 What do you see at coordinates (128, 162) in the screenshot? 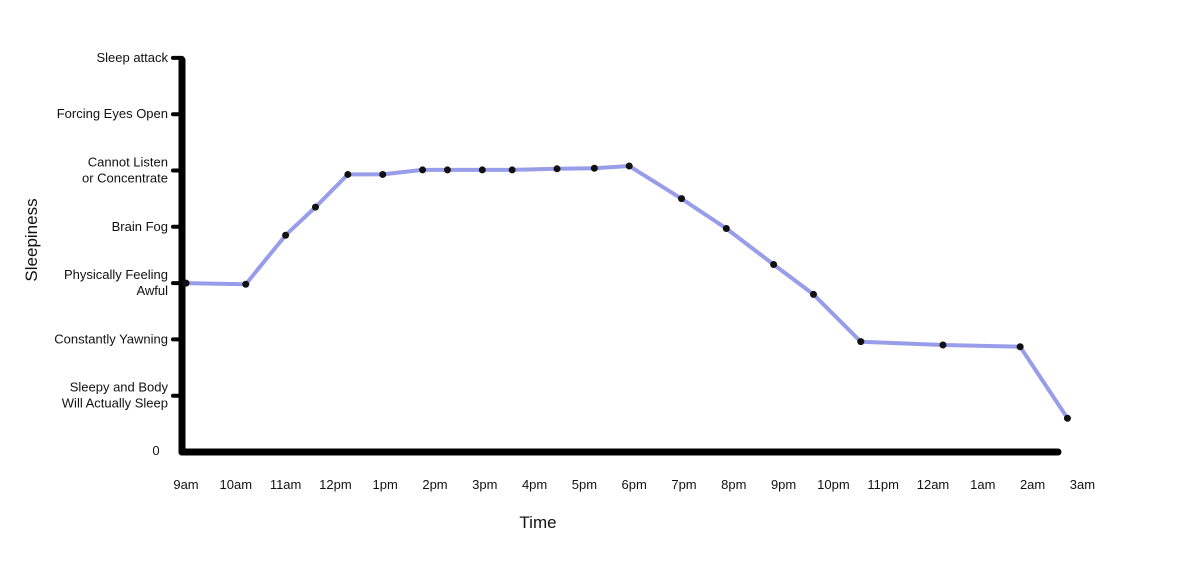
I see `y-tick-label: Cannot Listen` at bounding box center [128, 162].